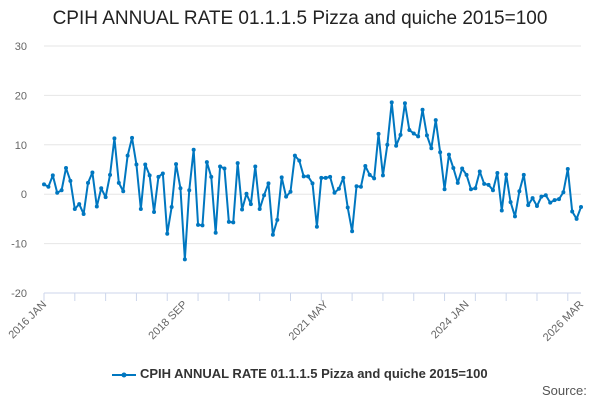 Image resolution: width=600 pixels, height=400 pixels. Describe the element at coordinates (21, 146) in the screenshot. I see `y-tick-label: 10` at that location.